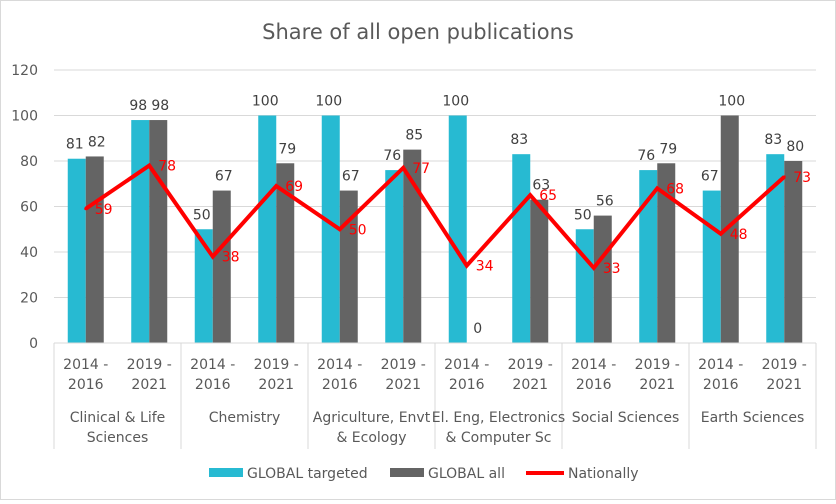 This screenshot has height=504, width=836. I want to click on group-label: Chemistry, so click(245, 418).